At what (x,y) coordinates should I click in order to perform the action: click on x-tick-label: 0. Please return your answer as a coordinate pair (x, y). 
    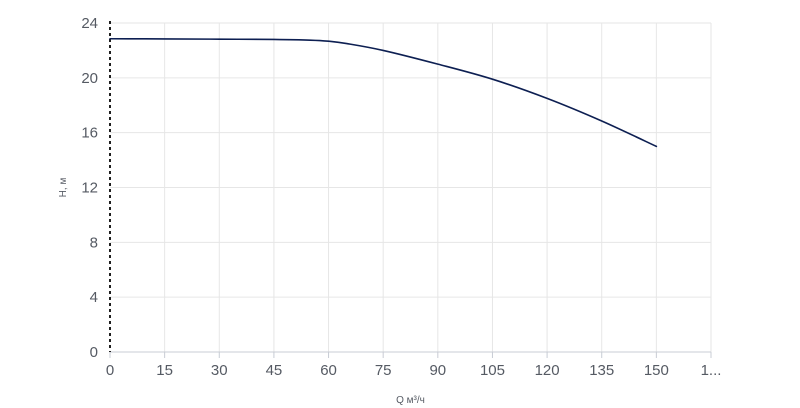
    Looking at the image, I should click on (110, 370).